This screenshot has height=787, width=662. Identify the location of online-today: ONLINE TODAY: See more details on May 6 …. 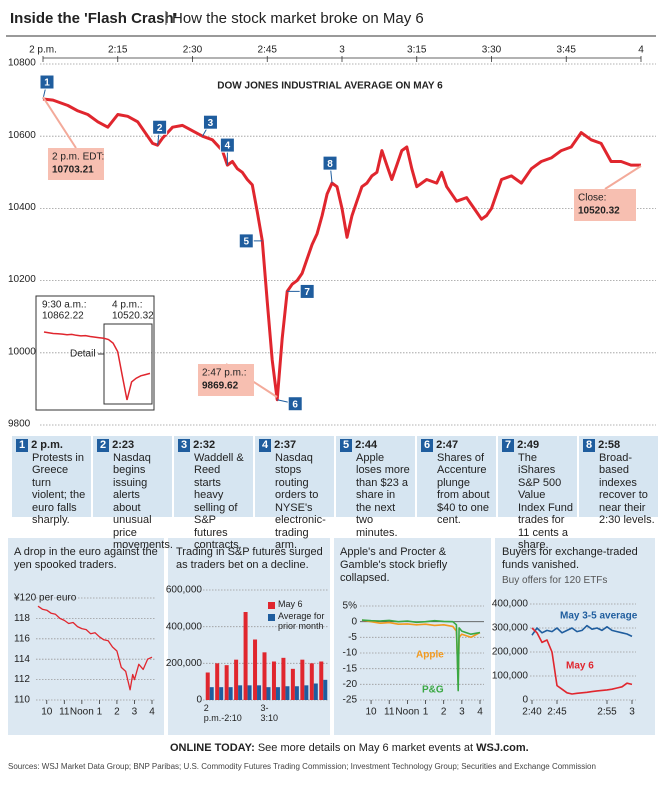
(349, 748).